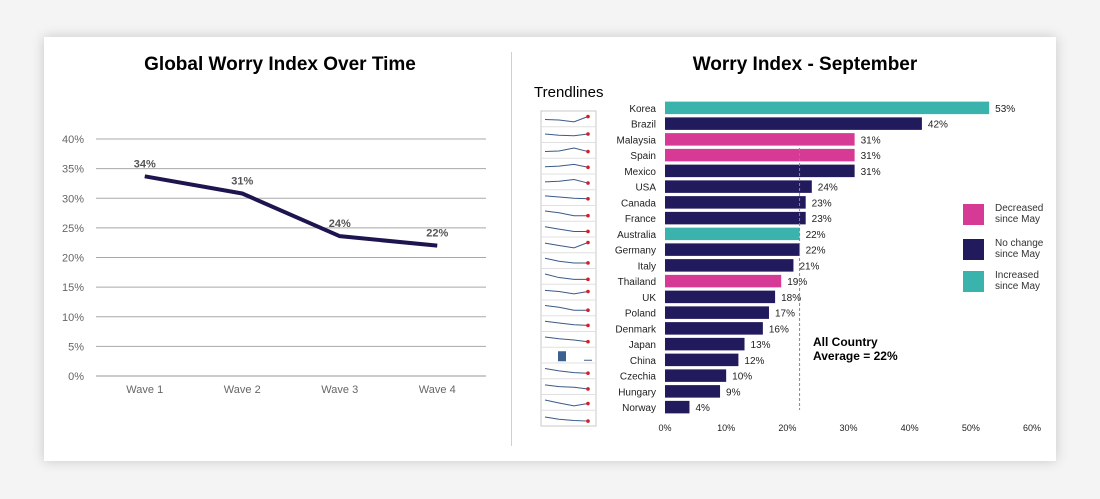 The height and width of the screenshot is (499, 1100). Describe the element at coordinates (910, 428) in the screenshot. I see `bar-x-tick-label: 40%` at that location.